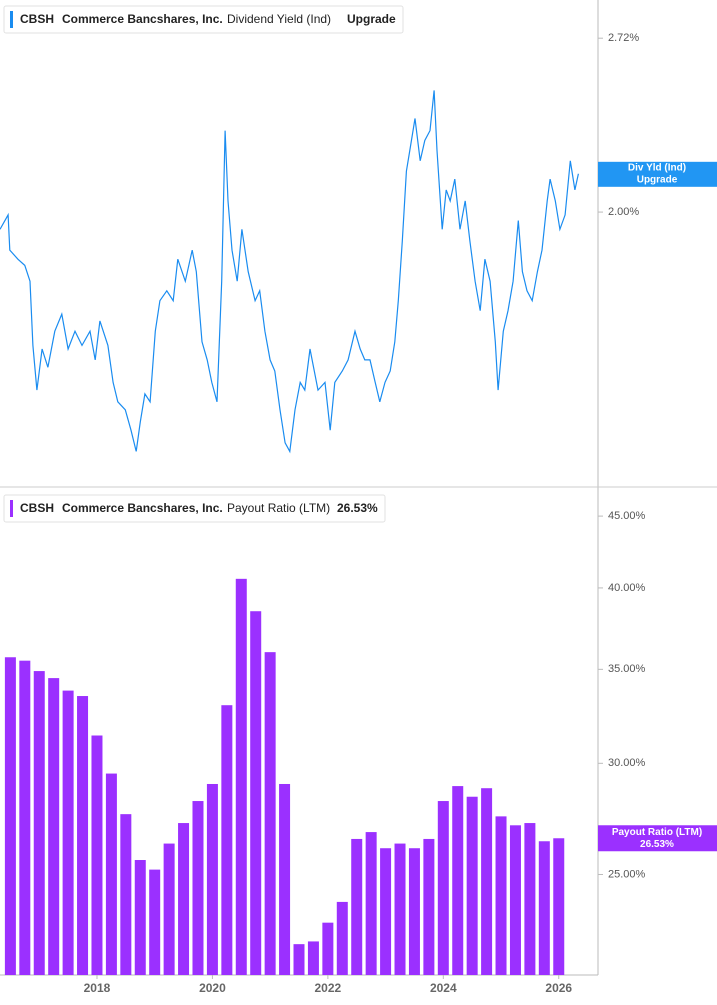 Image resolution: width=717 pixels, height=1005 pixels. Describe the element at coordinates (627, 669) in the screenshot. I see `y-tick-label: 35.00%` at that location.